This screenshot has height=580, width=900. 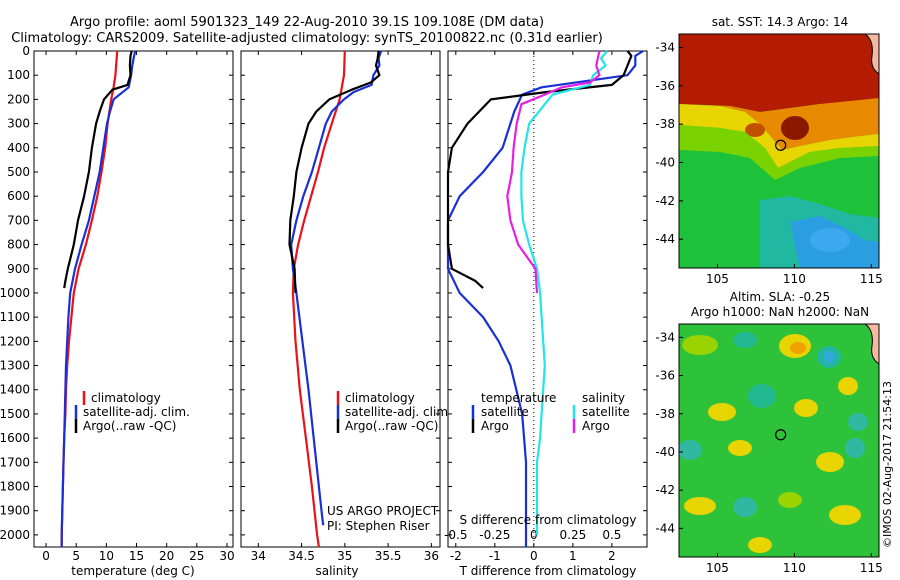 I want to click on sst-map-title: sat. SST: 14.3 Argo: 14, so click(x=780, y=22).